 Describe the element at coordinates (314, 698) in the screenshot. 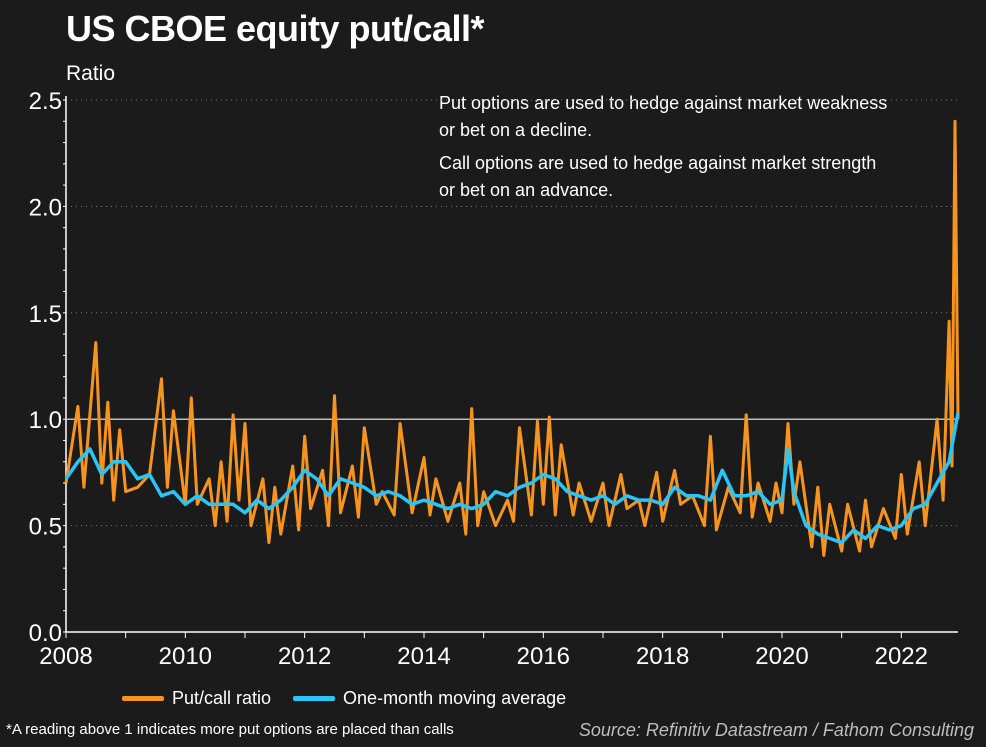

I see `legend-swatch-moving-average` at that location.